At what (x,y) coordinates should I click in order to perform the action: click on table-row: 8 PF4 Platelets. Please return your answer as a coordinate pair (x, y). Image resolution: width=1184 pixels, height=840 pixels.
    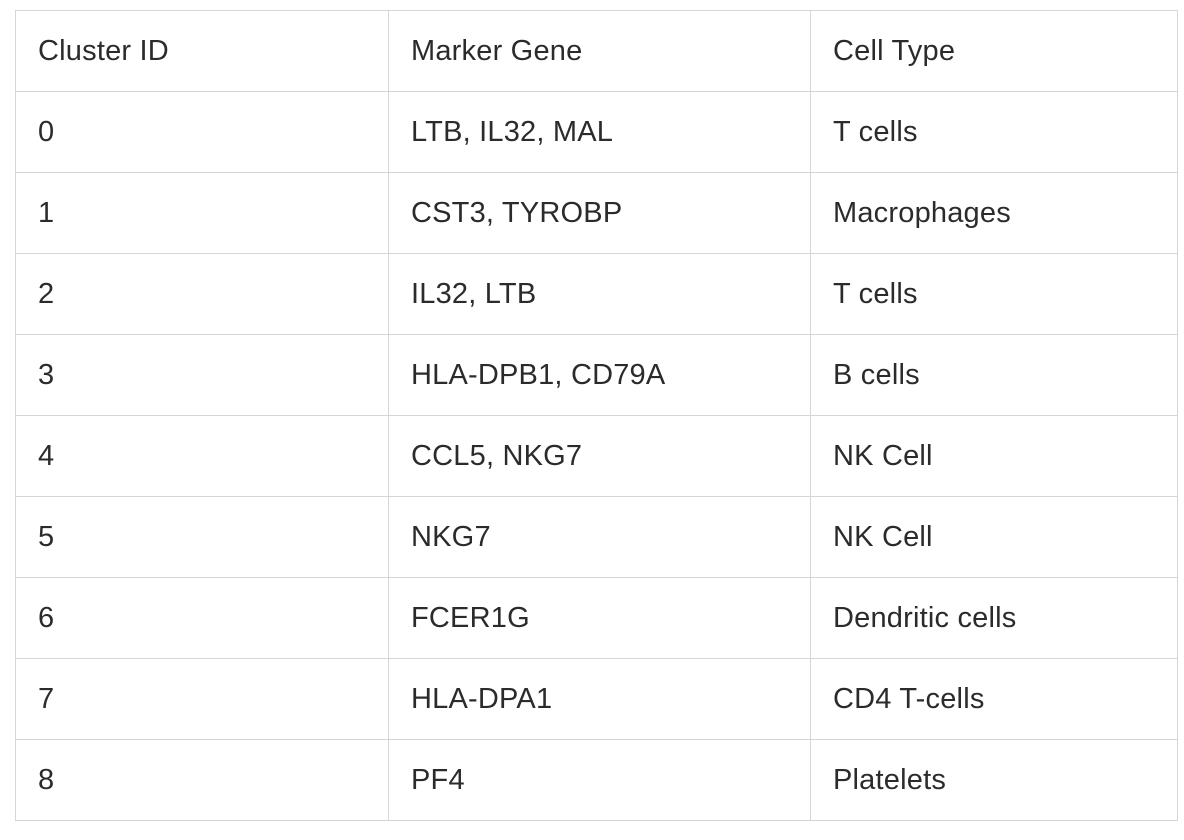
    Looking at the image, I should click on (596, 780).